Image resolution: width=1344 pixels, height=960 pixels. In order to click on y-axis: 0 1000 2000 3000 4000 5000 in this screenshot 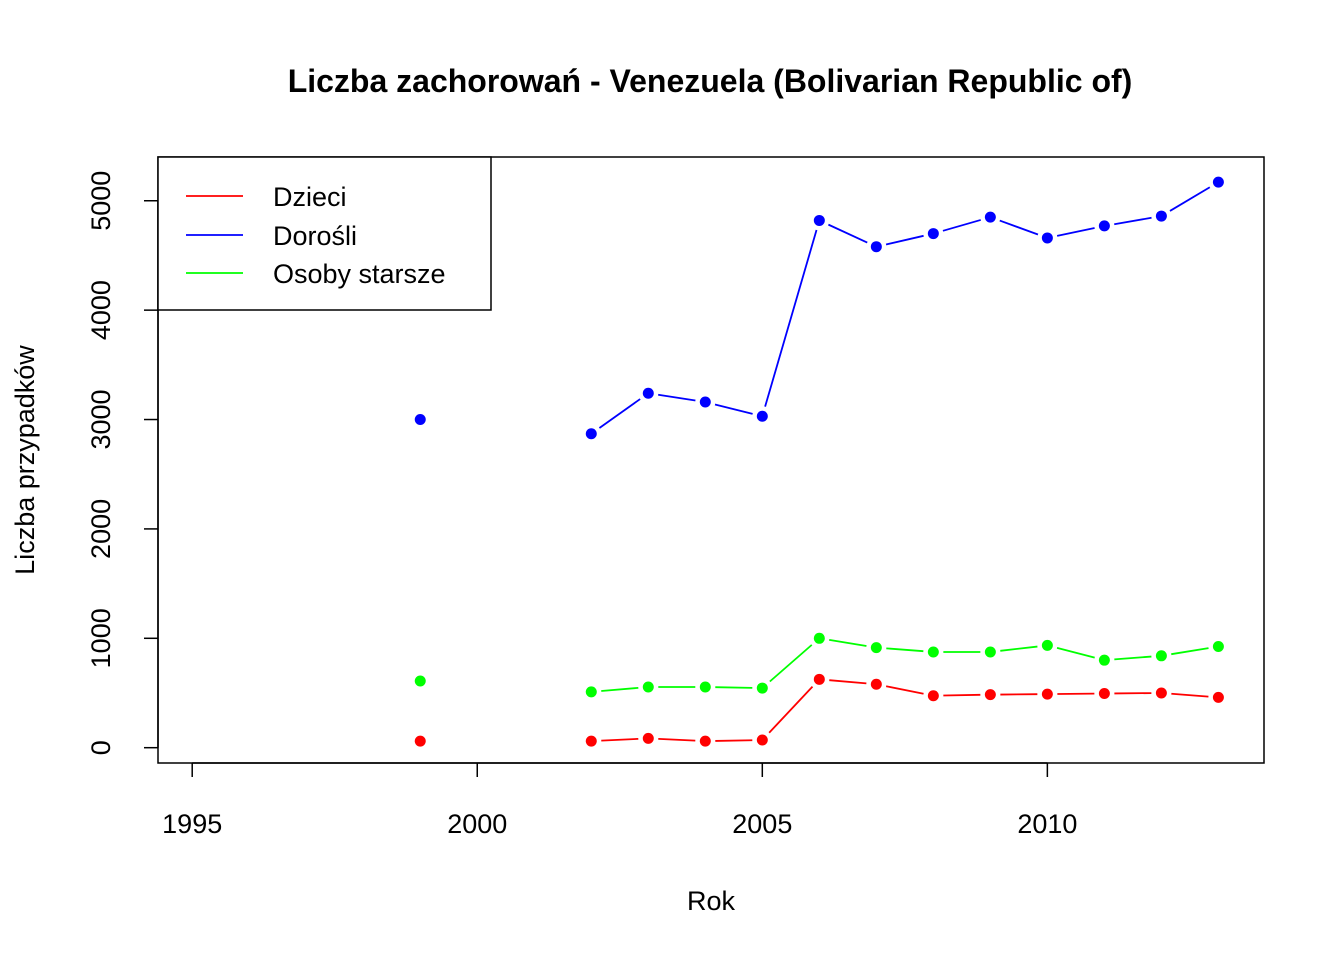, I will do `click(122, 463)`.